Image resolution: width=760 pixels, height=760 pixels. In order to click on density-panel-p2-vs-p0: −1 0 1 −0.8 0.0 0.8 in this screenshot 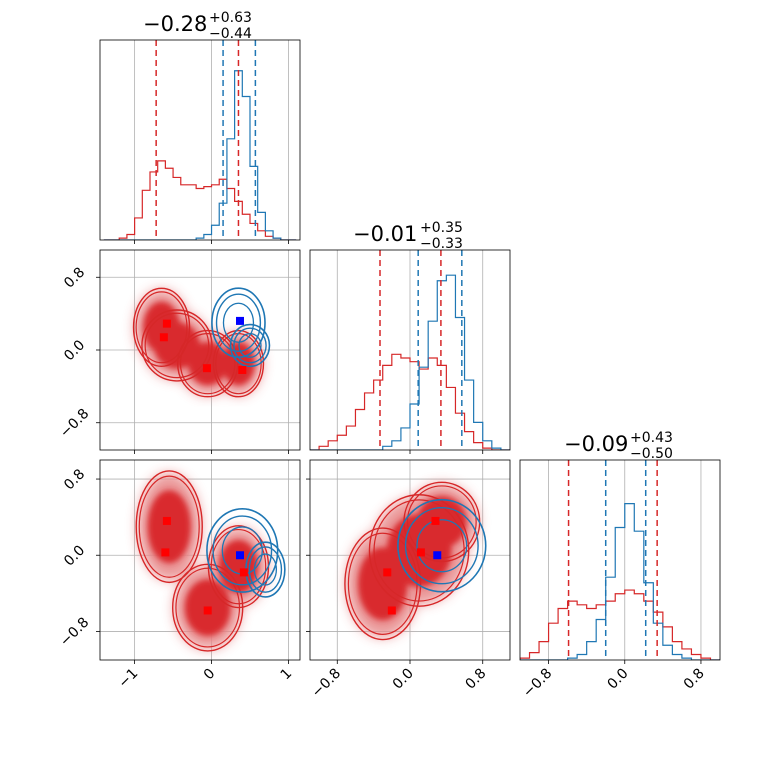, I will do `click(179, 575)`.